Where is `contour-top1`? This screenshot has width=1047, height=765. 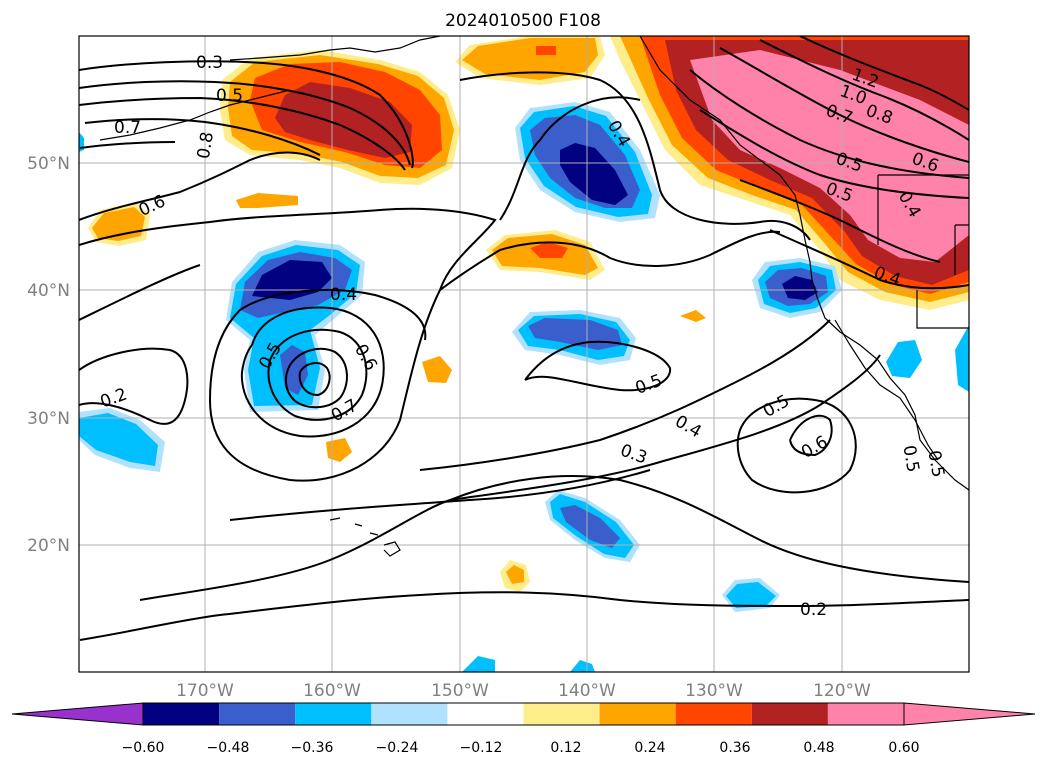 contour-top1 is located at coordinates (246, 114).